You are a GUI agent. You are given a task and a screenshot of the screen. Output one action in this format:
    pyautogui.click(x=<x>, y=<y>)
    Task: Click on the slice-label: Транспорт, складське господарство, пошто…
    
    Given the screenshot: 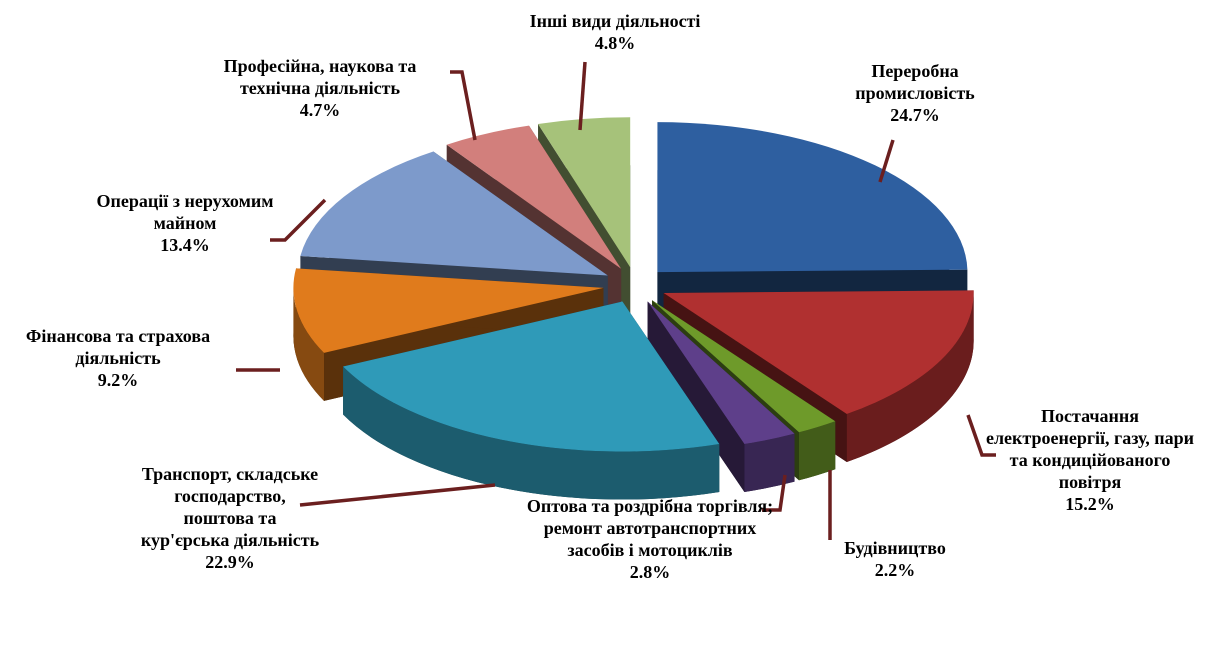 What is the action you would take?
    pyautogui.click(x=230, y=518)
    